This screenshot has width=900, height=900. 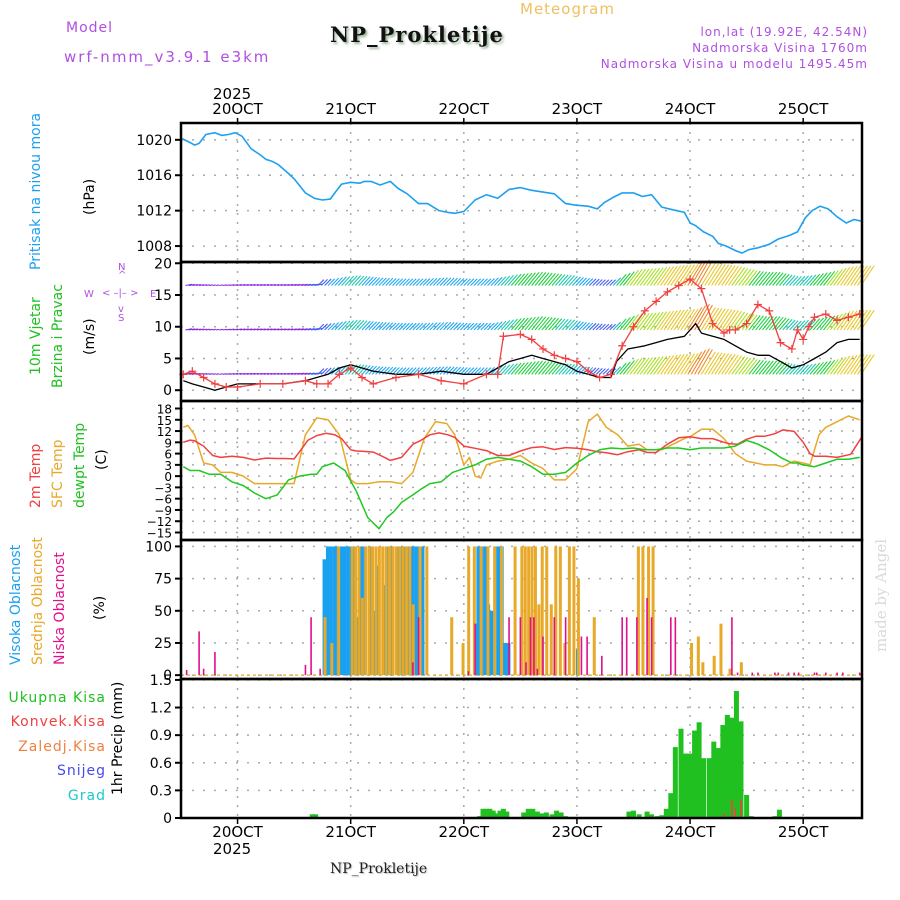 What do you see at coordinates (161, 791) in the screenshot?
I see `ytick-label-precip: 0.3` at bounding box center [161, 791].